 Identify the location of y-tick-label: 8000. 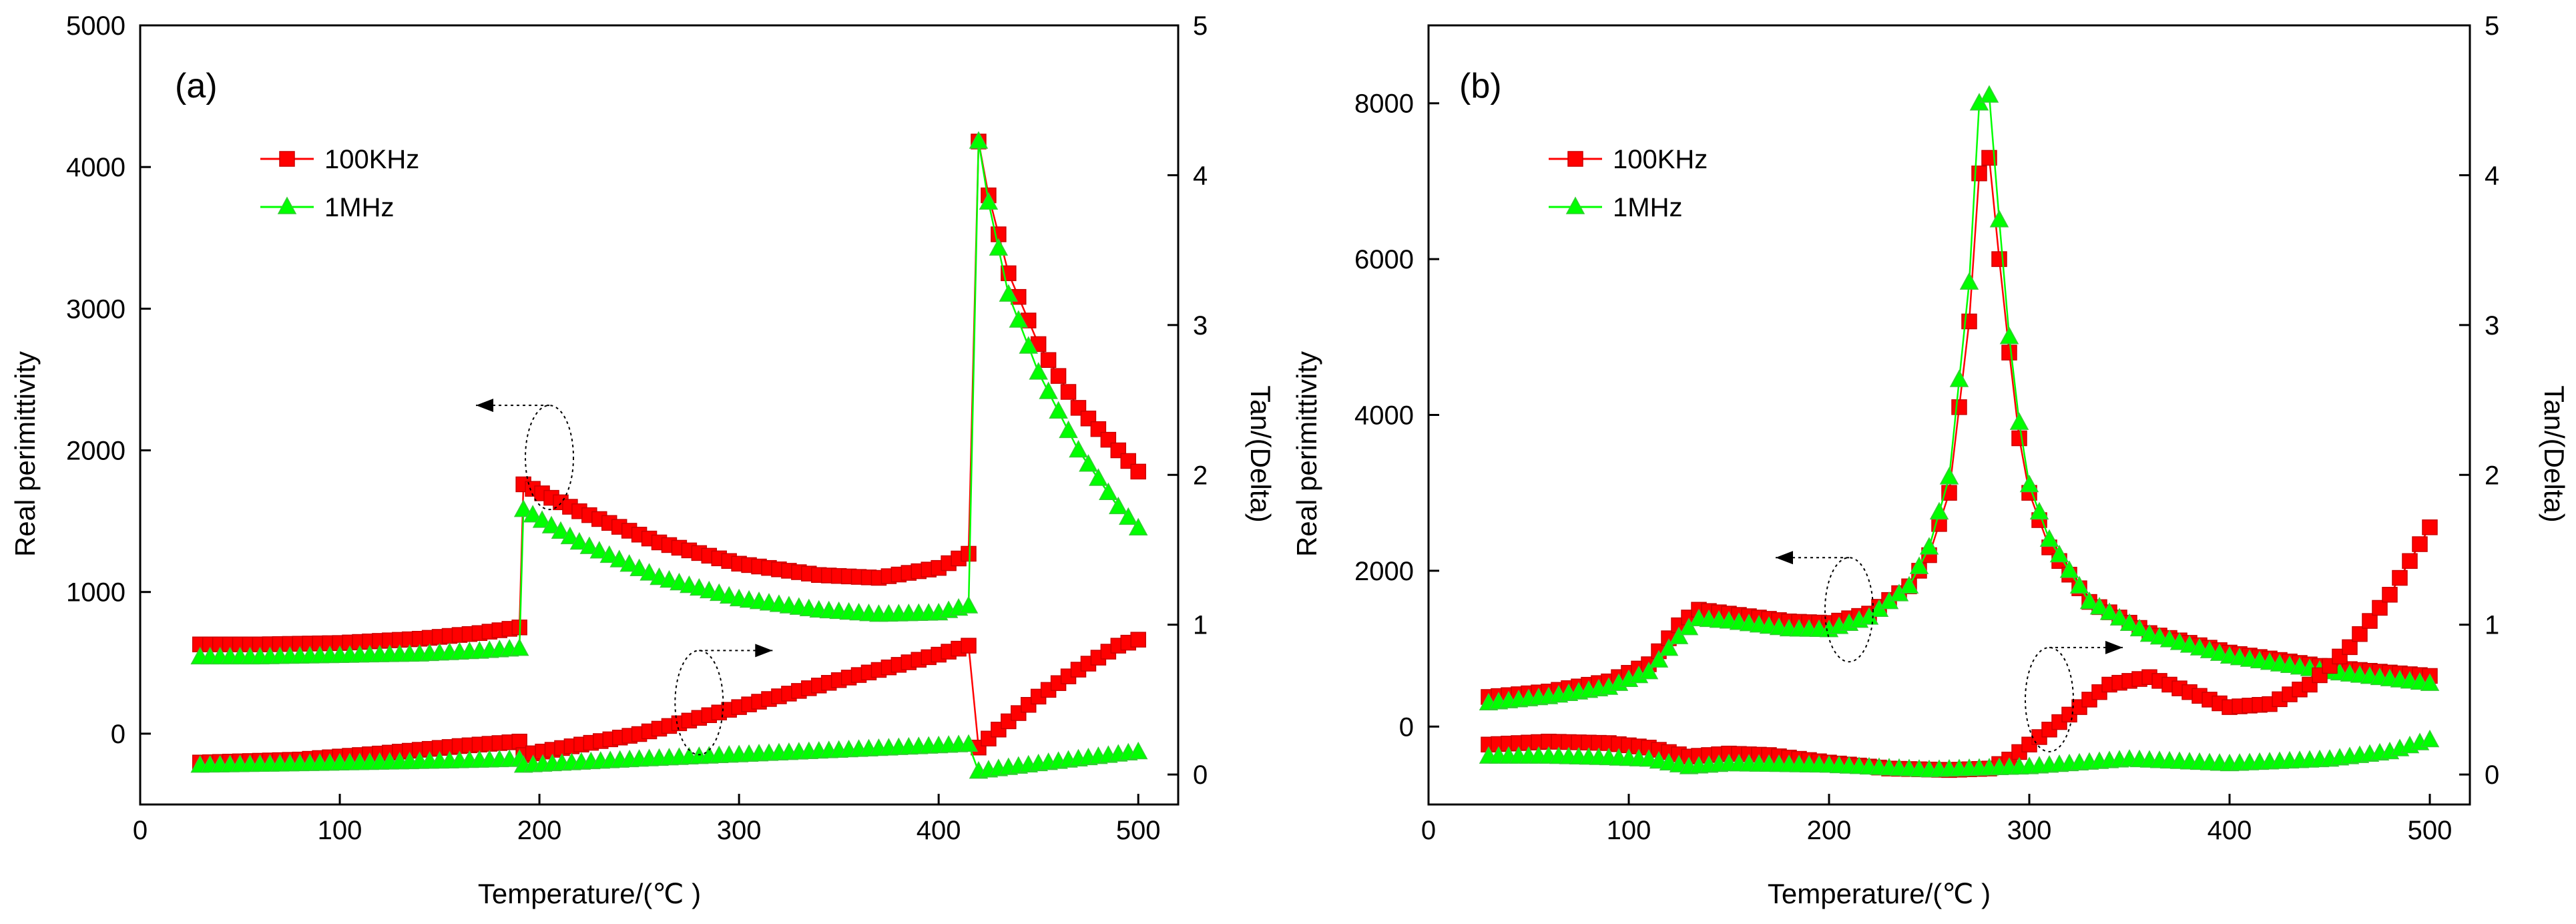
(1384, 104).